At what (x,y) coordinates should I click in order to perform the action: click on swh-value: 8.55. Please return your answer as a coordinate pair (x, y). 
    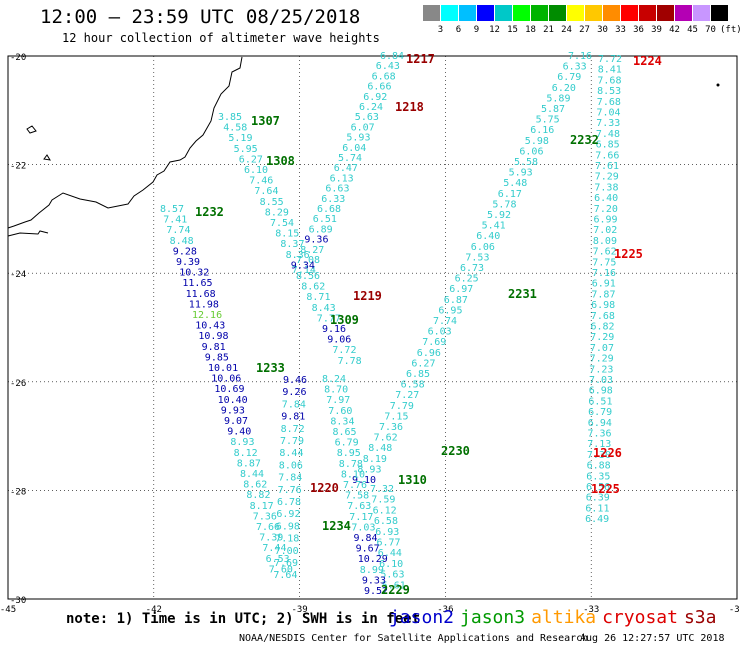
    Looking at the image, I should click on (272, 202).